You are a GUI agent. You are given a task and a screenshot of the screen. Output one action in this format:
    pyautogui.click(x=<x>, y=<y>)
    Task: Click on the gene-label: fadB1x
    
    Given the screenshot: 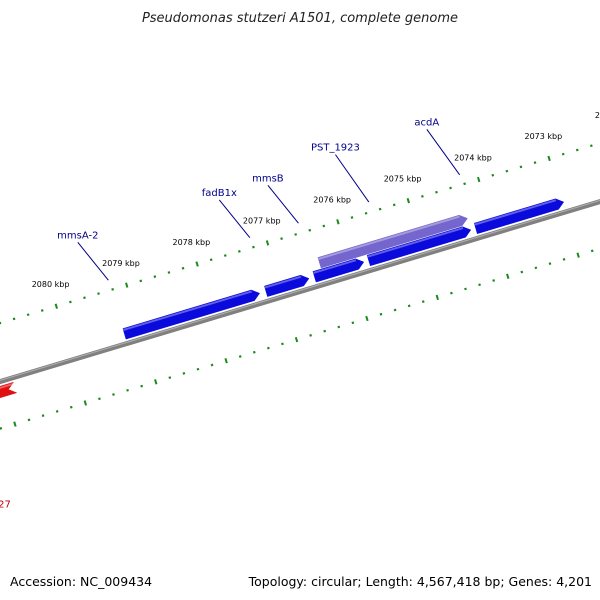 What is the action you would take?
    pyautogui.click(x=219, y=193)
    